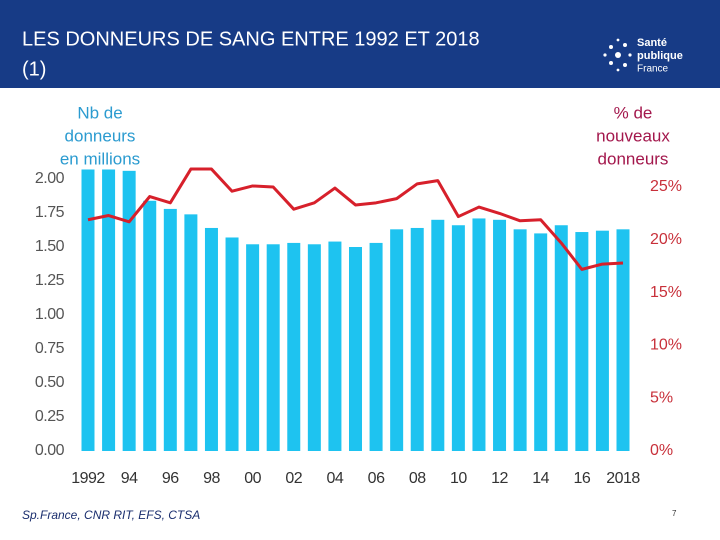 The height and width of the screenshot is (540, 720). Describe the element at coordinates (666, 239) in the screenshot. I see `y2-tick-label: 20%` at that location.